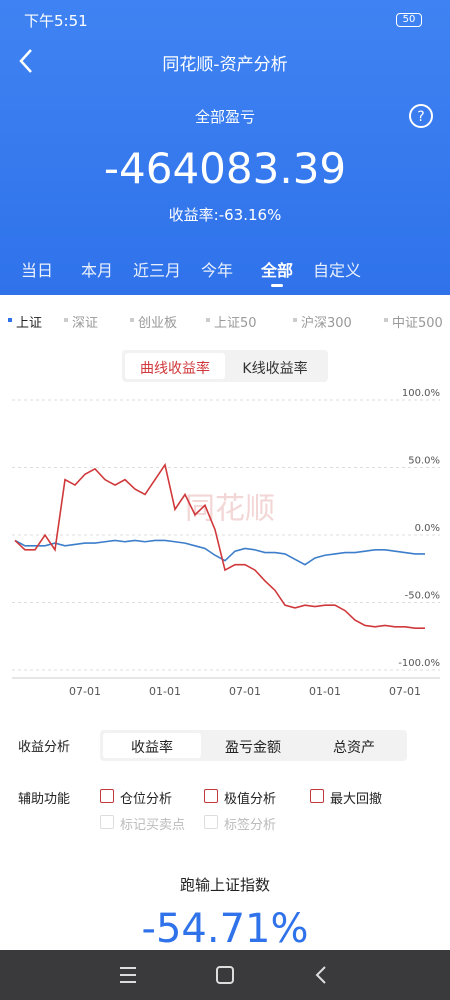  What do you see at coordinates (230, 509) in the screenshot?
I see `watermark: 同花顺` at bounding box center [230, 509].